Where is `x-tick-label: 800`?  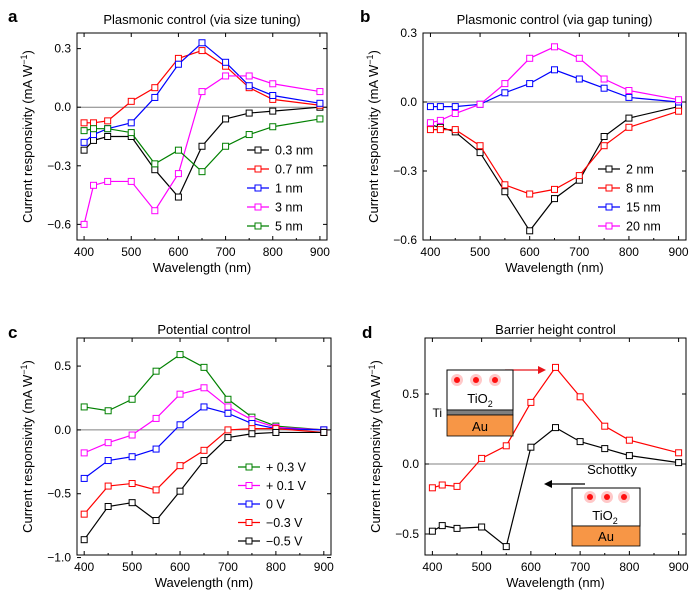
x-tick-label: 800 is located at coordinates (629, 252).